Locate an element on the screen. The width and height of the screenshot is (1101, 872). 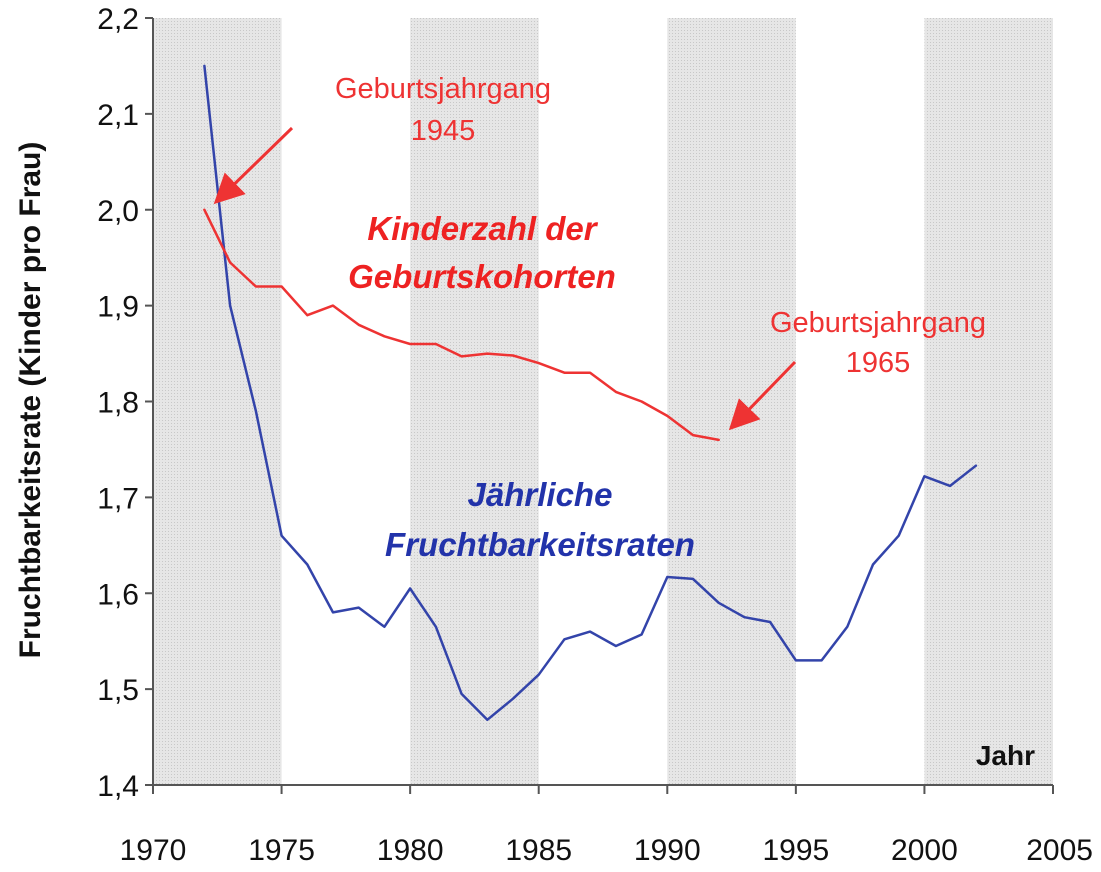
x-tick-label: 2000 is located at coordinates (924, 850).